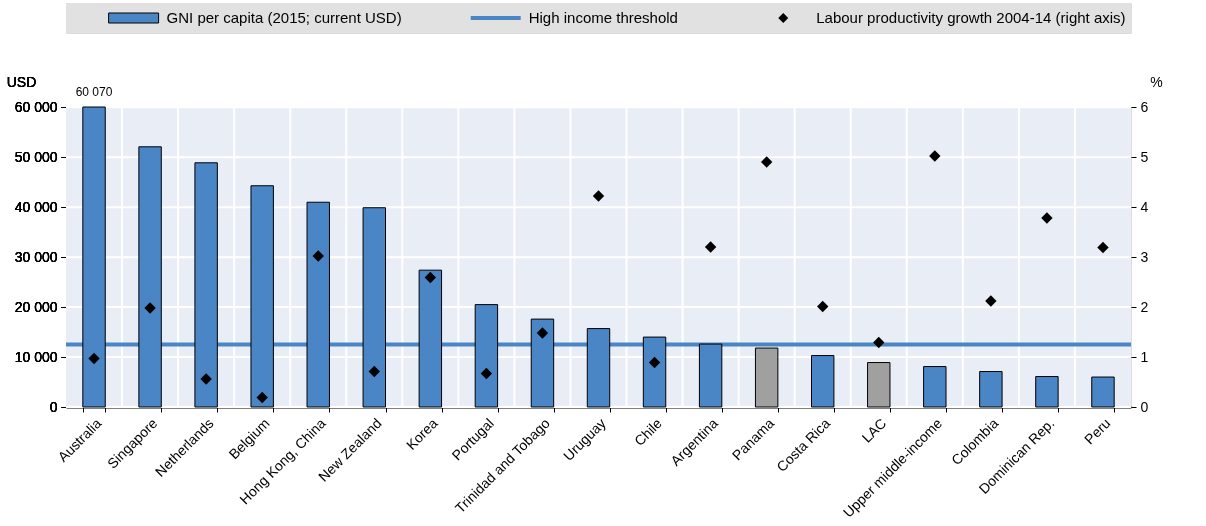  What do you see at coordinates (1144, 306) in the screenshot?
I see `y2-tick-label: 2` at bounding box center [1144, 306].